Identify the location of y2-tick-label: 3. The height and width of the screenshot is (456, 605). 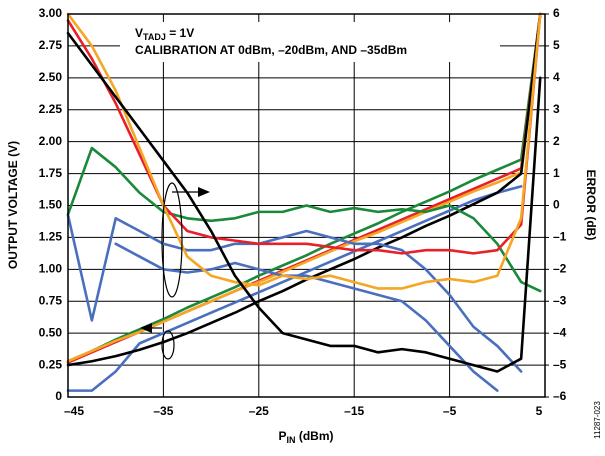
(556, 109).